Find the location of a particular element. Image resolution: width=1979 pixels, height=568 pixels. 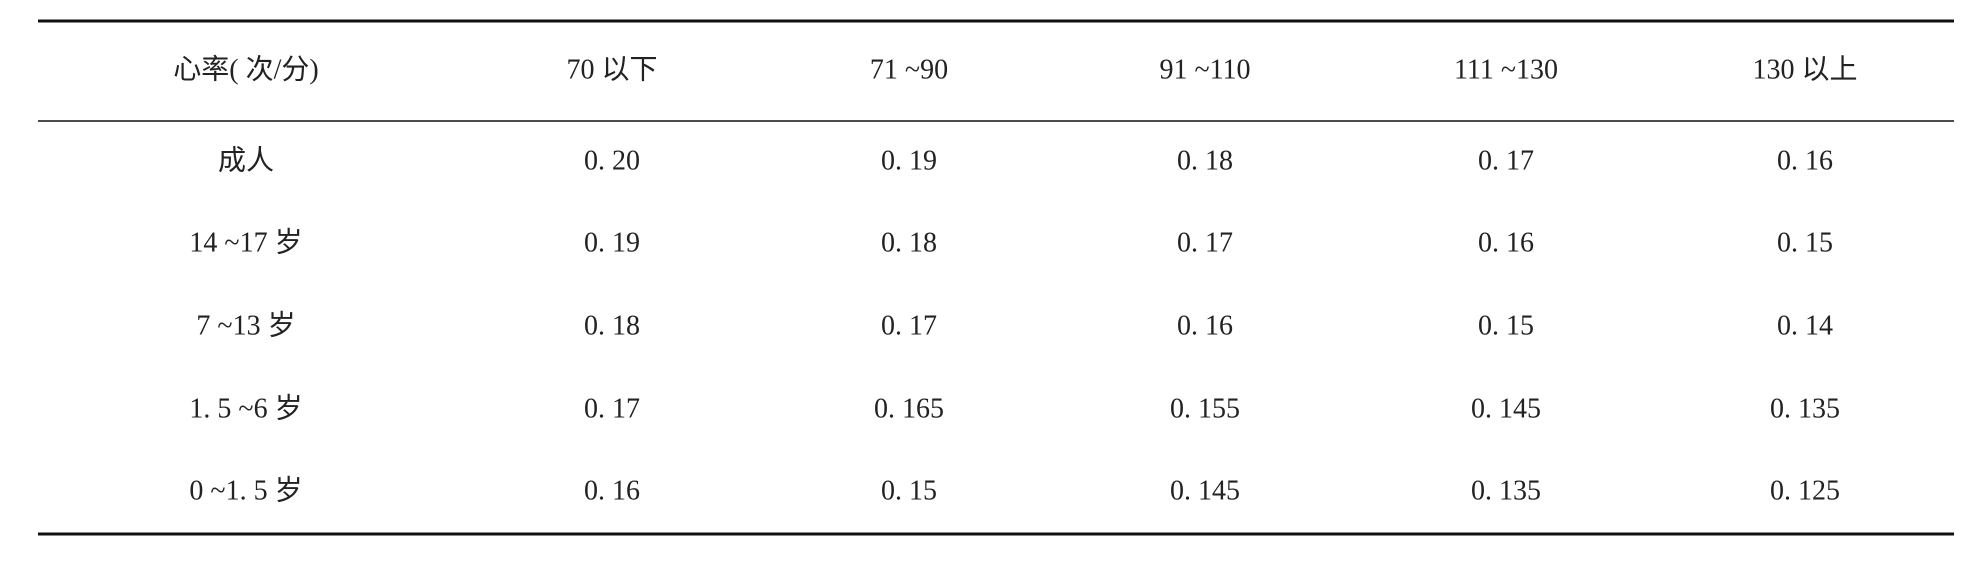

header-cell: 70 以下 is located at coordinates (611, 69).